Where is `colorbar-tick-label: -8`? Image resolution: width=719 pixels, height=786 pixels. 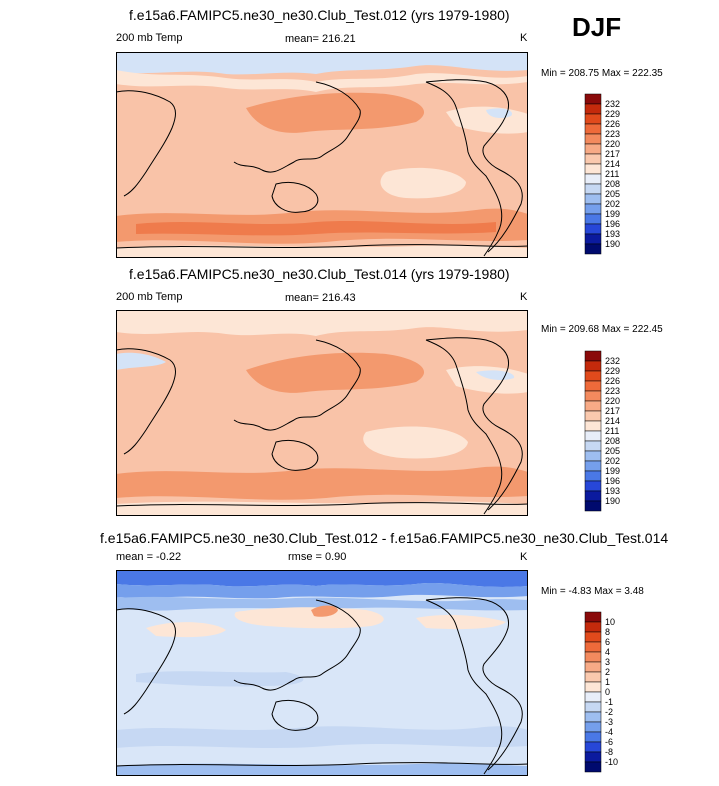 colorbar-tick-label: -8 is located at coordinates (609, 752).